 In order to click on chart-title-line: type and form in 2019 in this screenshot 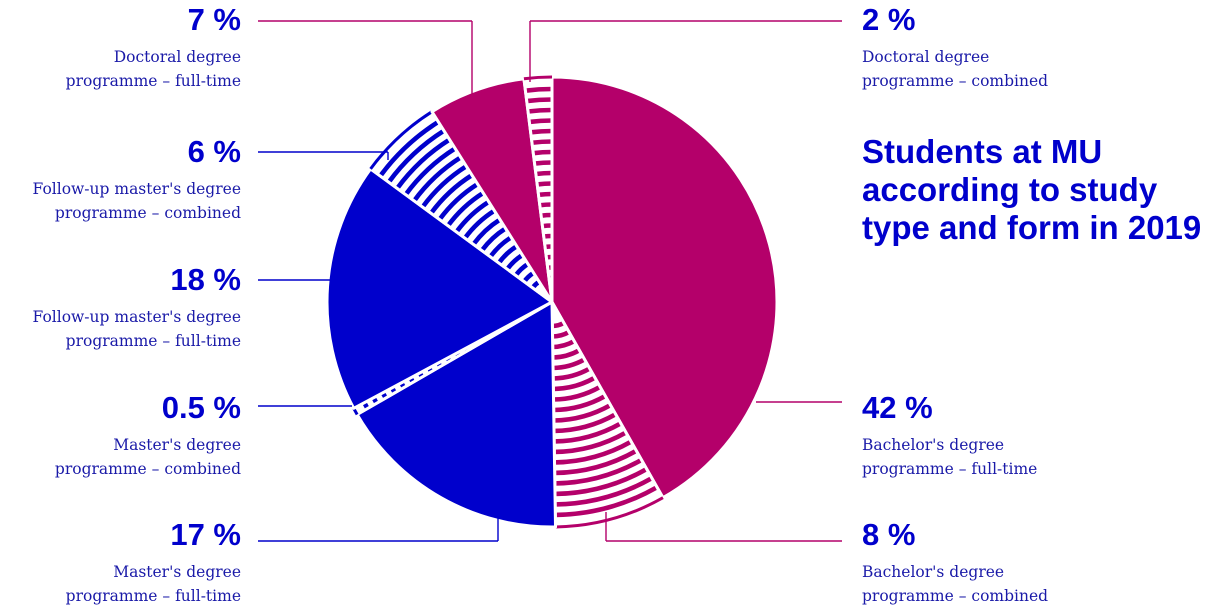, I will do `click(1031, 227)`.